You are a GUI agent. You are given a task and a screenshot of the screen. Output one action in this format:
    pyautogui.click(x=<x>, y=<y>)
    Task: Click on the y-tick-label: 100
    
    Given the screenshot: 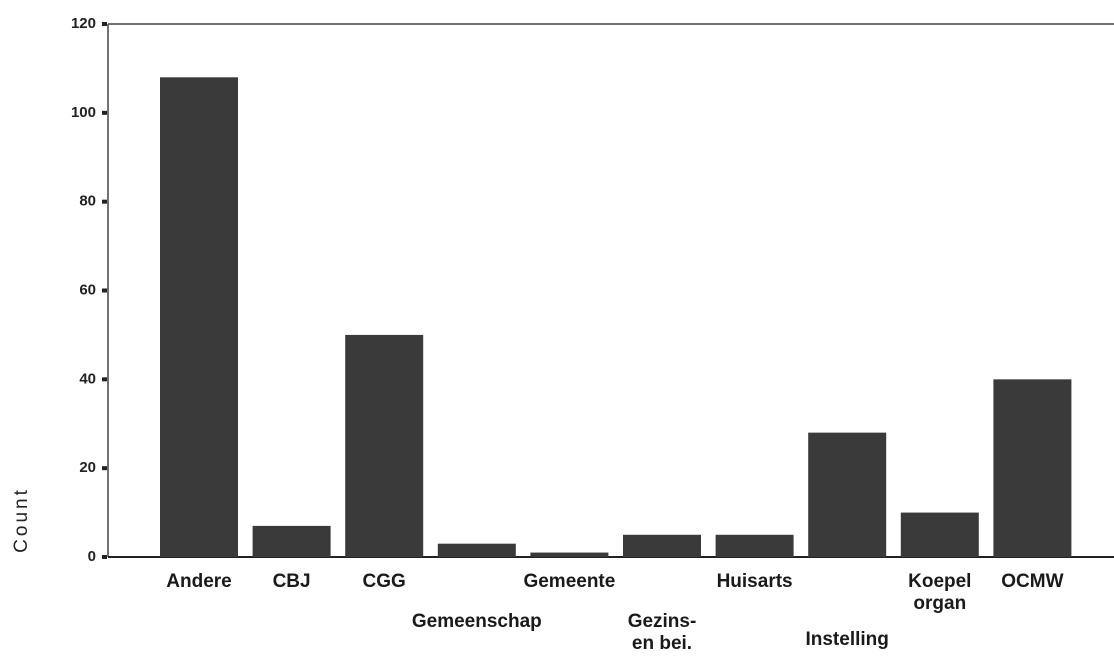 What is the action you would take?
    pyautogui.click(x=83, y=112)
    